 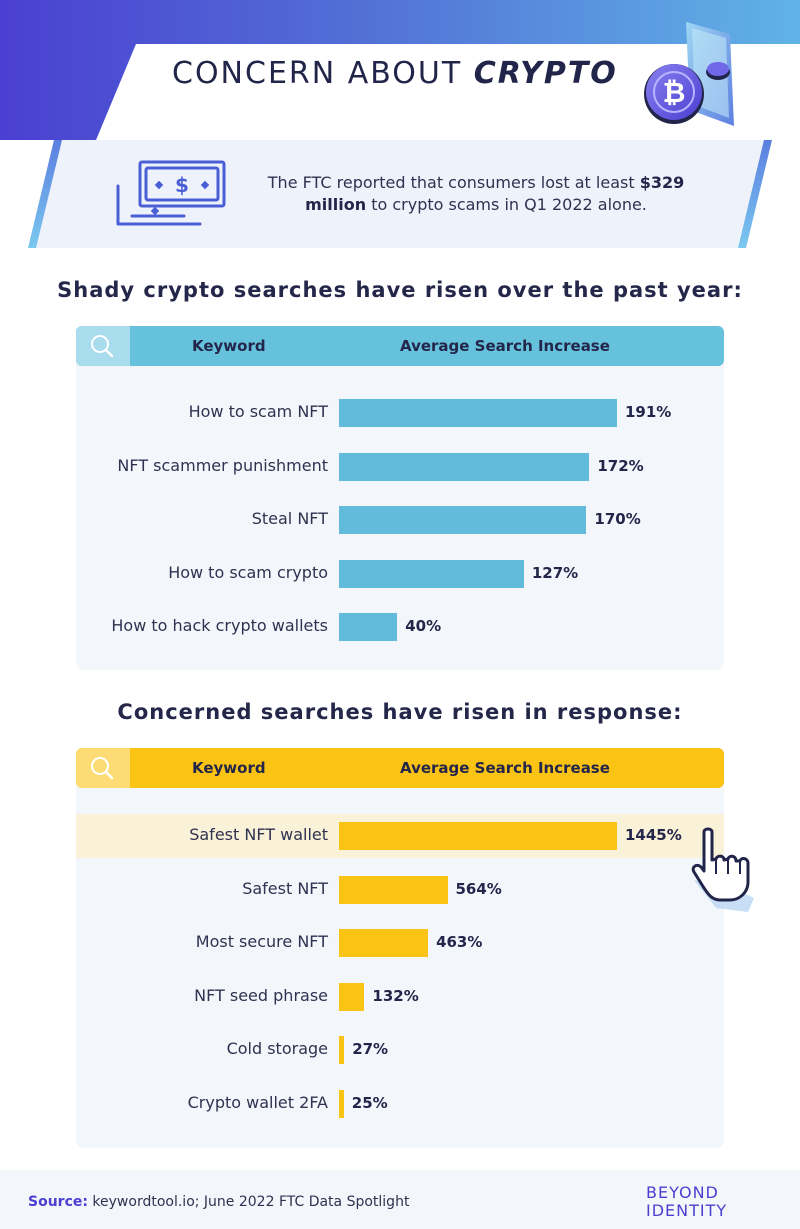 I want to click on bar-label: Steal NFT, so click(x=289, y=518).